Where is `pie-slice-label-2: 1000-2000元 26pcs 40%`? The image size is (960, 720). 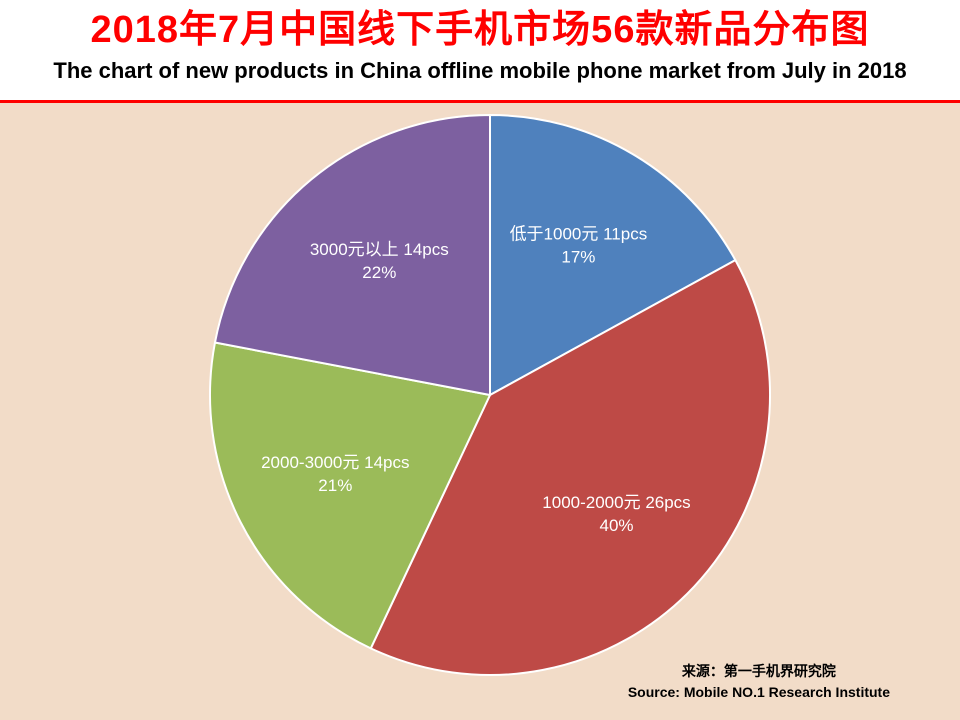 pie-slice-label-2: 1000-2000元 26pcs 40% is located at coordinates (616, 514).